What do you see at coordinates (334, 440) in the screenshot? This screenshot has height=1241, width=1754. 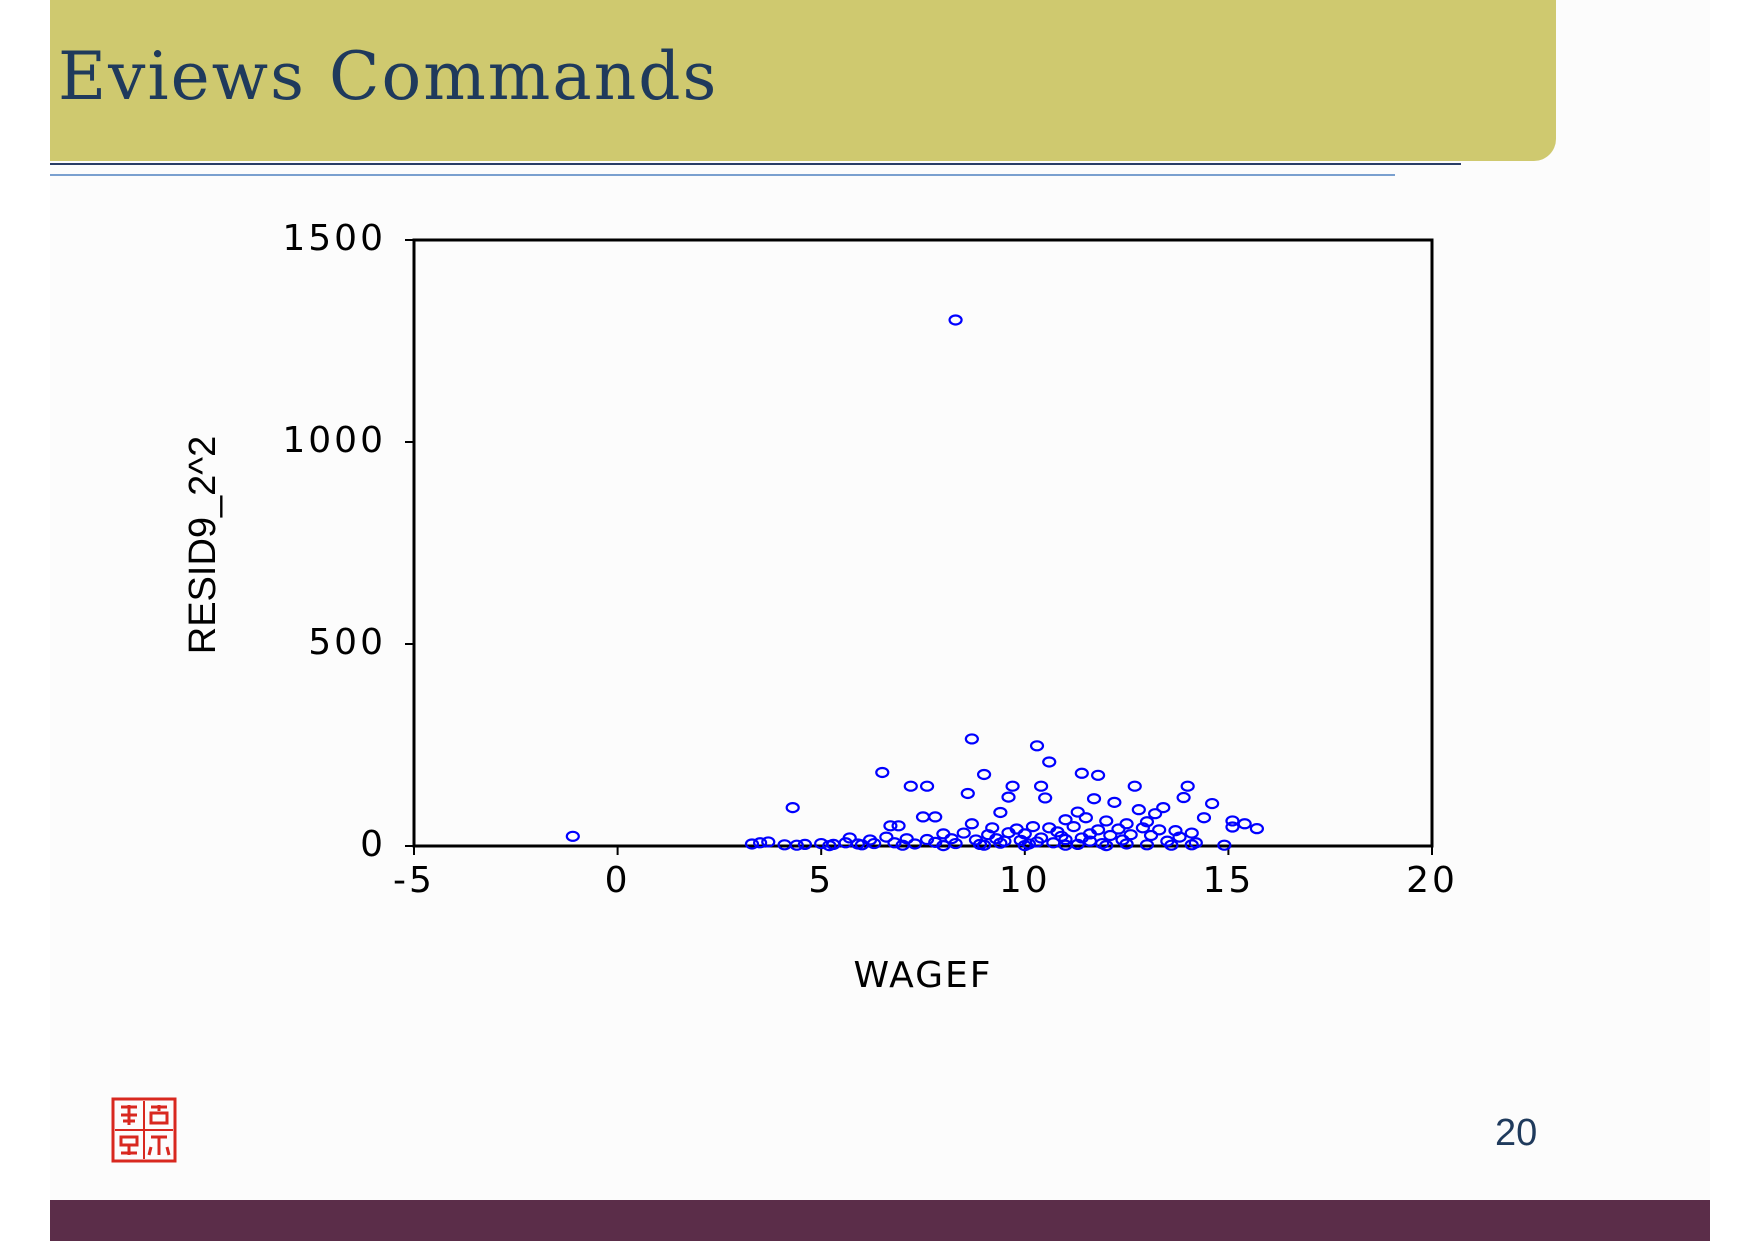 I see `y-tick-label: 1000` at bounding box center [334, 440].